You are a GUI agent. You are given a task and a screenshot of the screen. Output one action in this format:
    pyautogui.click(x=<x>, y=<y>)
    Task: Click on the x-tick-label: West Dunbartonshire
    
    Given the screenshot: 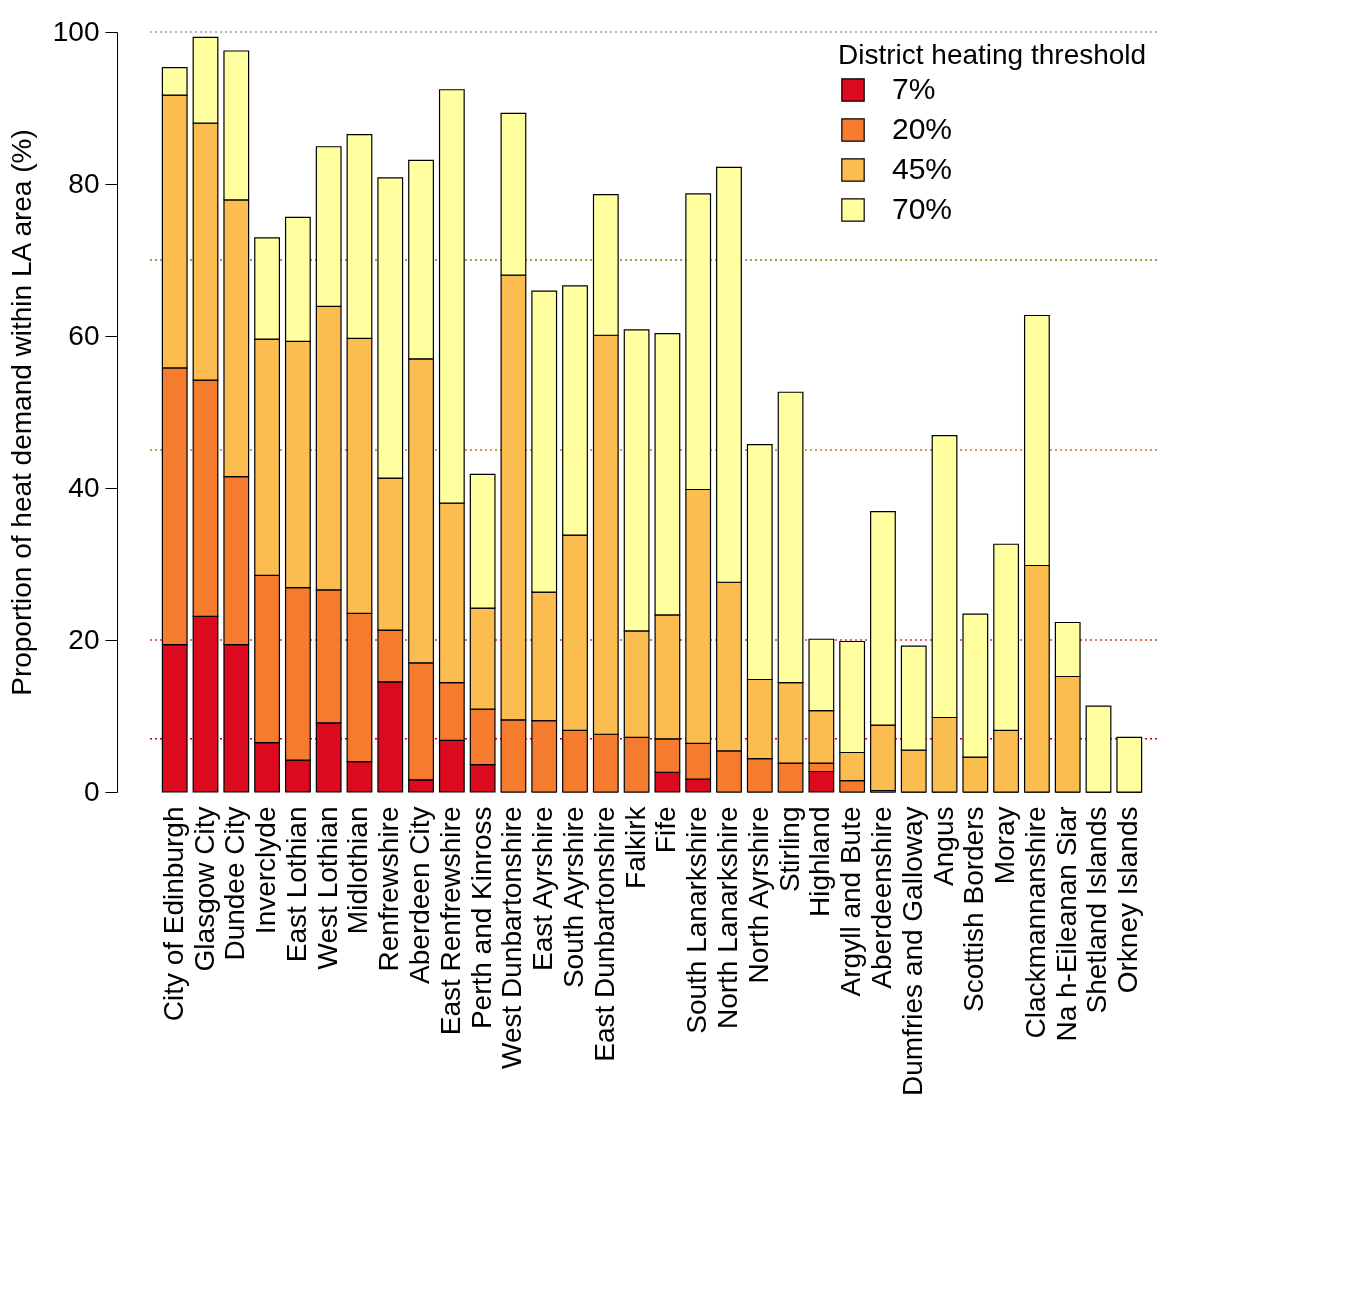 What is the action you would take?
    pyautogui.click(x=512, y=937)
    